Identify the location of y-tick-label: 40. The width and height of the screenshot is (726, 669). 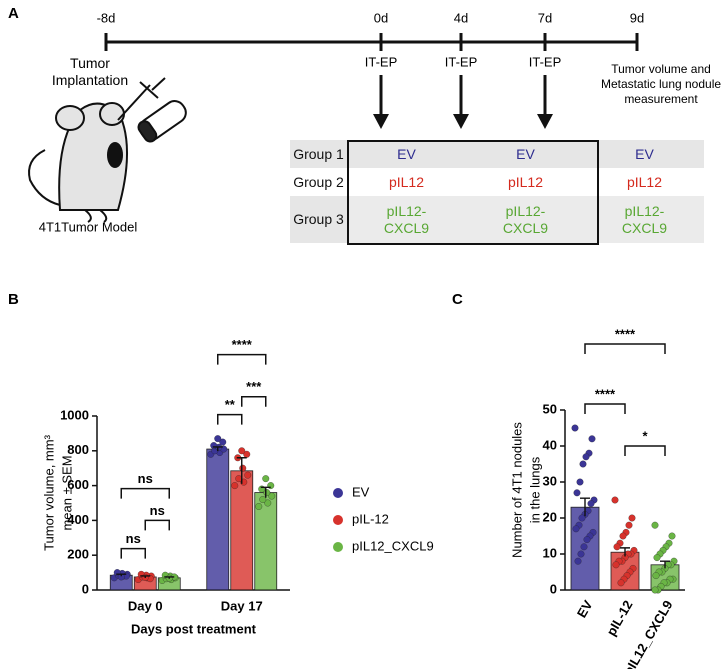
(550, 444).